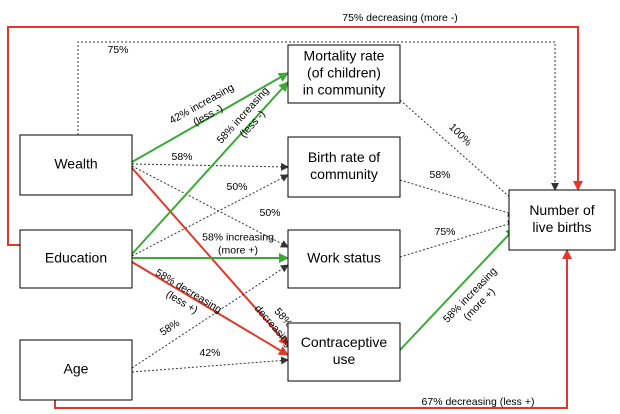 This screenshot has height=414, width=620. Describe the element at coordinates (238, 237) in the screenshot. I see `edge-label-text: 58% increasing` at that location.